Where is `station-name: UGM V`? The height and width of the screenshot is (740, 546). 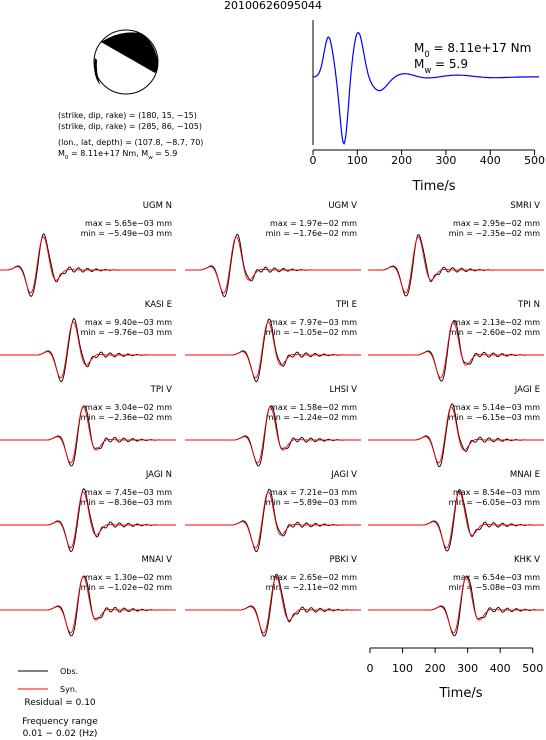
station-name: UGM V is located at coordinates (342, 206).